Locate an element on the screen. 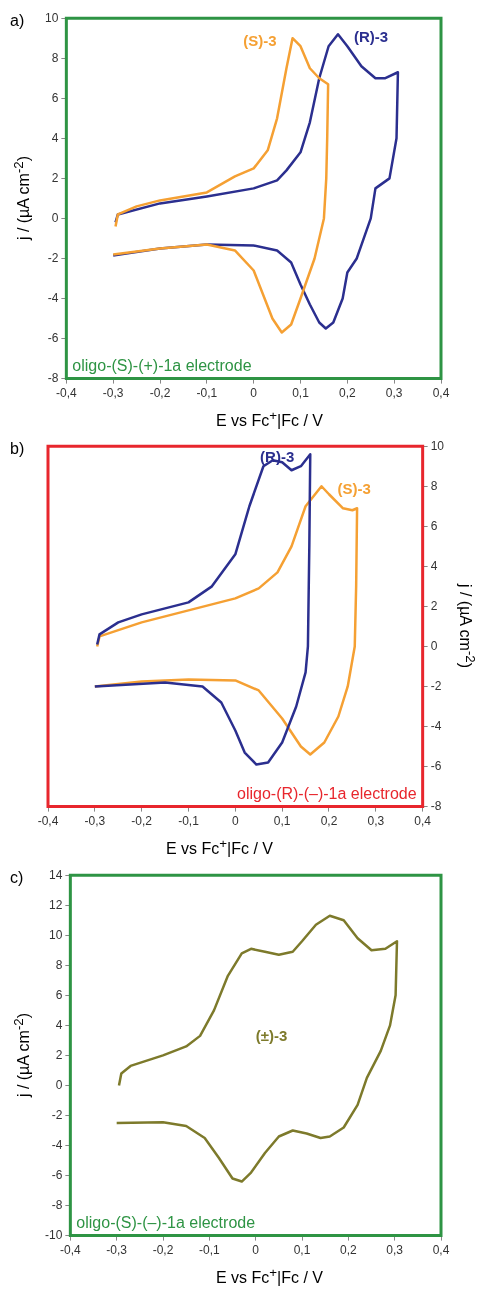 Image resolution: width=489 pixels, height=1294 pixels. chart-title: b) is located at coordinates (17, 449).